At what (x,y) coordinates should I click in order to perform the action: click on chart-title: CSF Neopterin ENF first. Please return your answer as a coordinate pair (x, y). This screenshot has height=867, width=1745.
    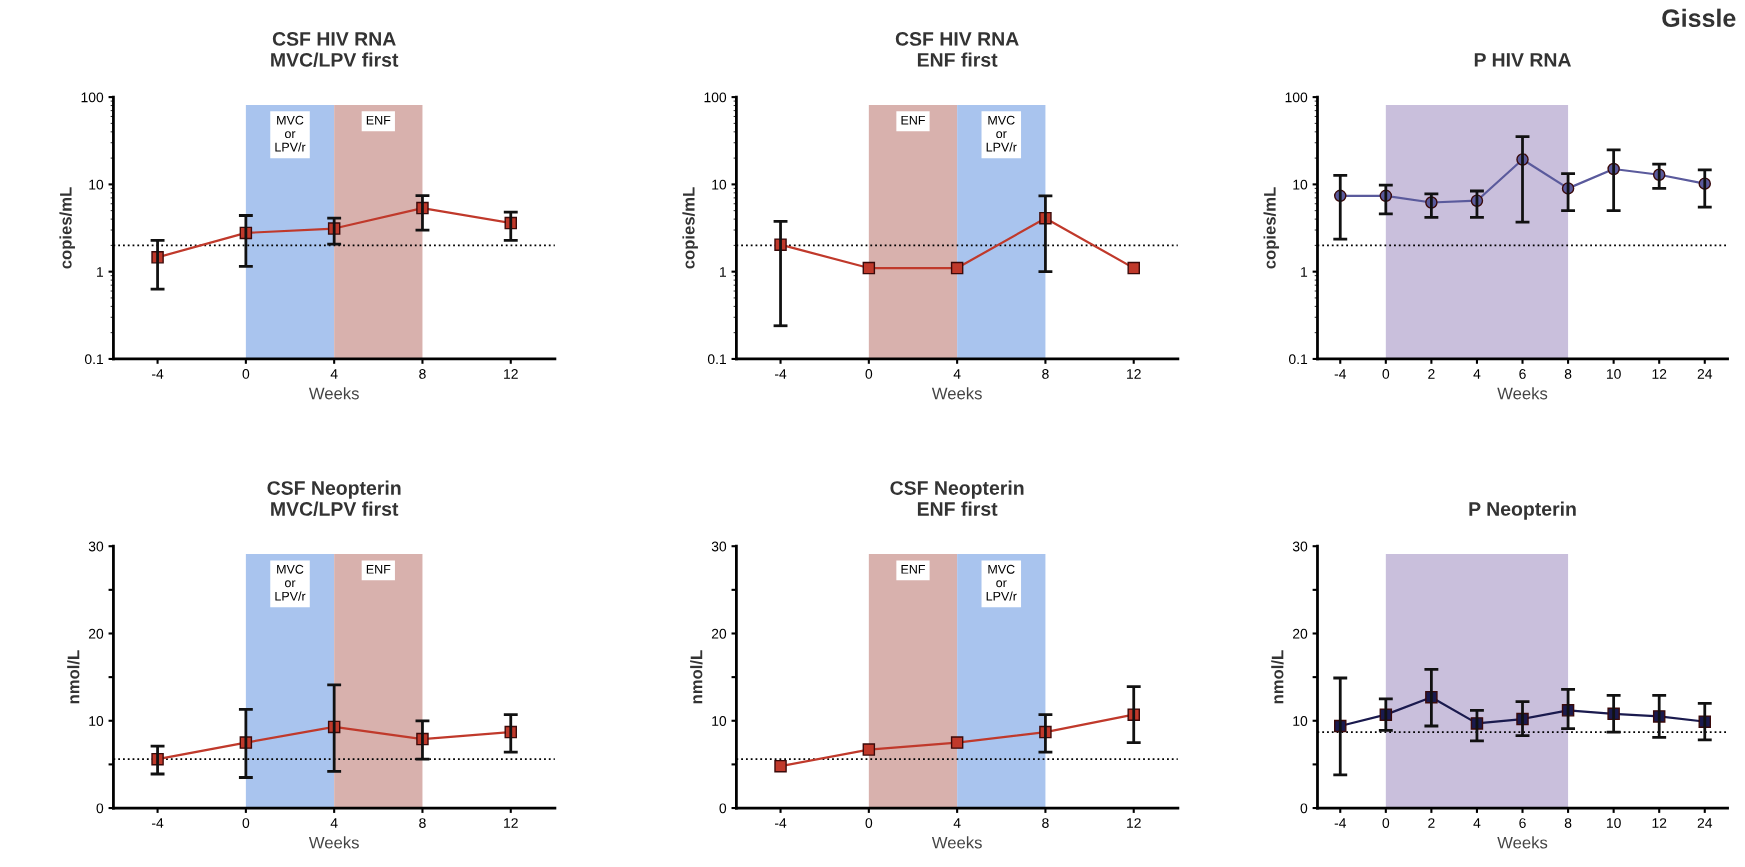
    Looking at the image, I should click on (957, 498).